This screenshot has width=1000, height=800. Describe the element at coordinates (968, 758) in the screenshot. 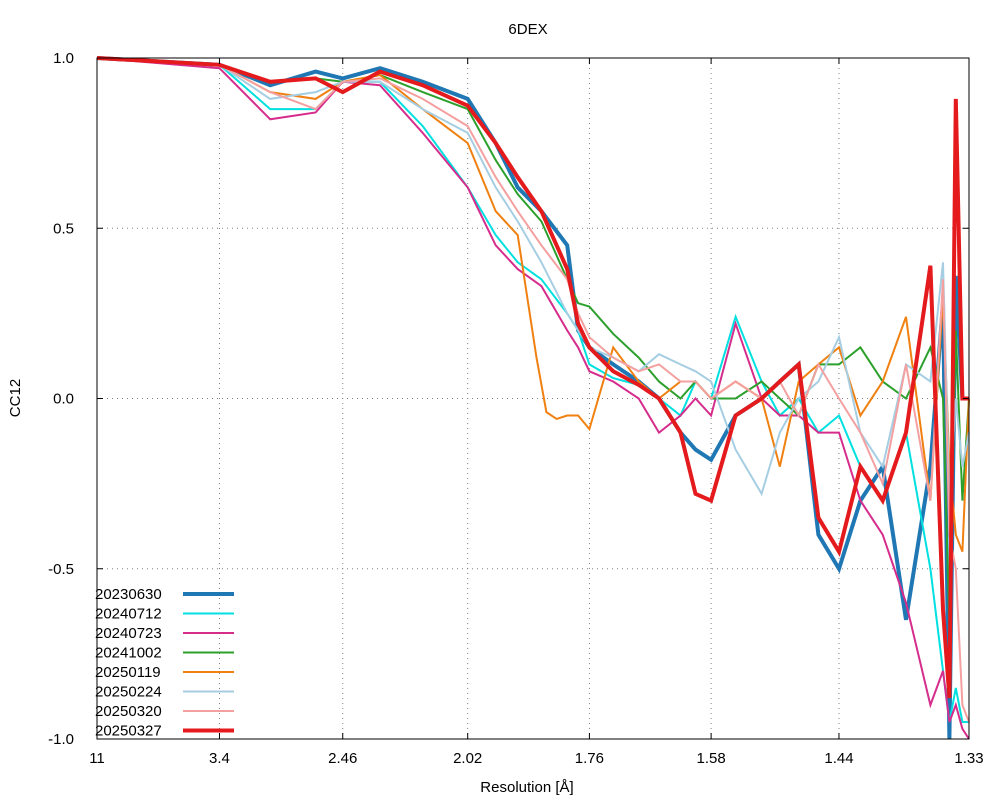

I see `x-tick-label: 1.33` at that location.